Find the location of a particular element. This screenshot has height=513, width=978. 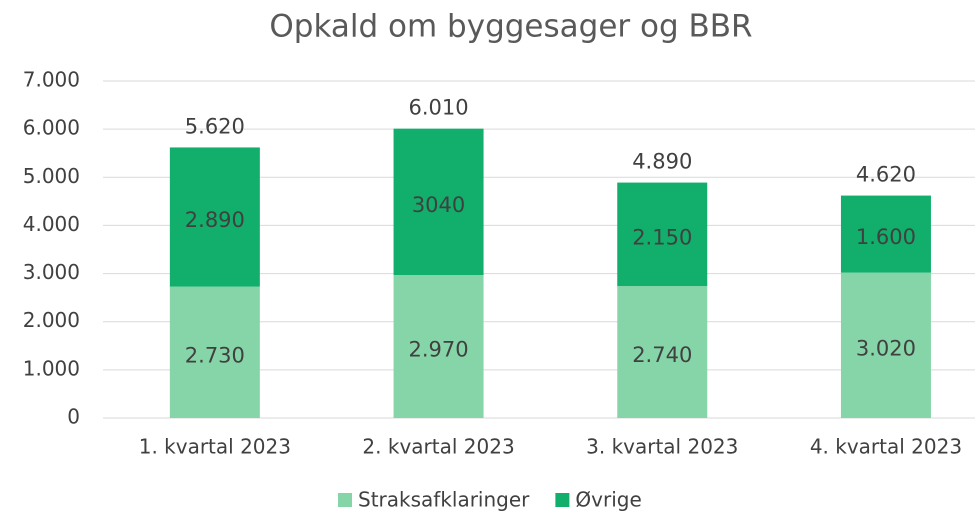

total-label: 6.010 is located at coordinates (438, 108).